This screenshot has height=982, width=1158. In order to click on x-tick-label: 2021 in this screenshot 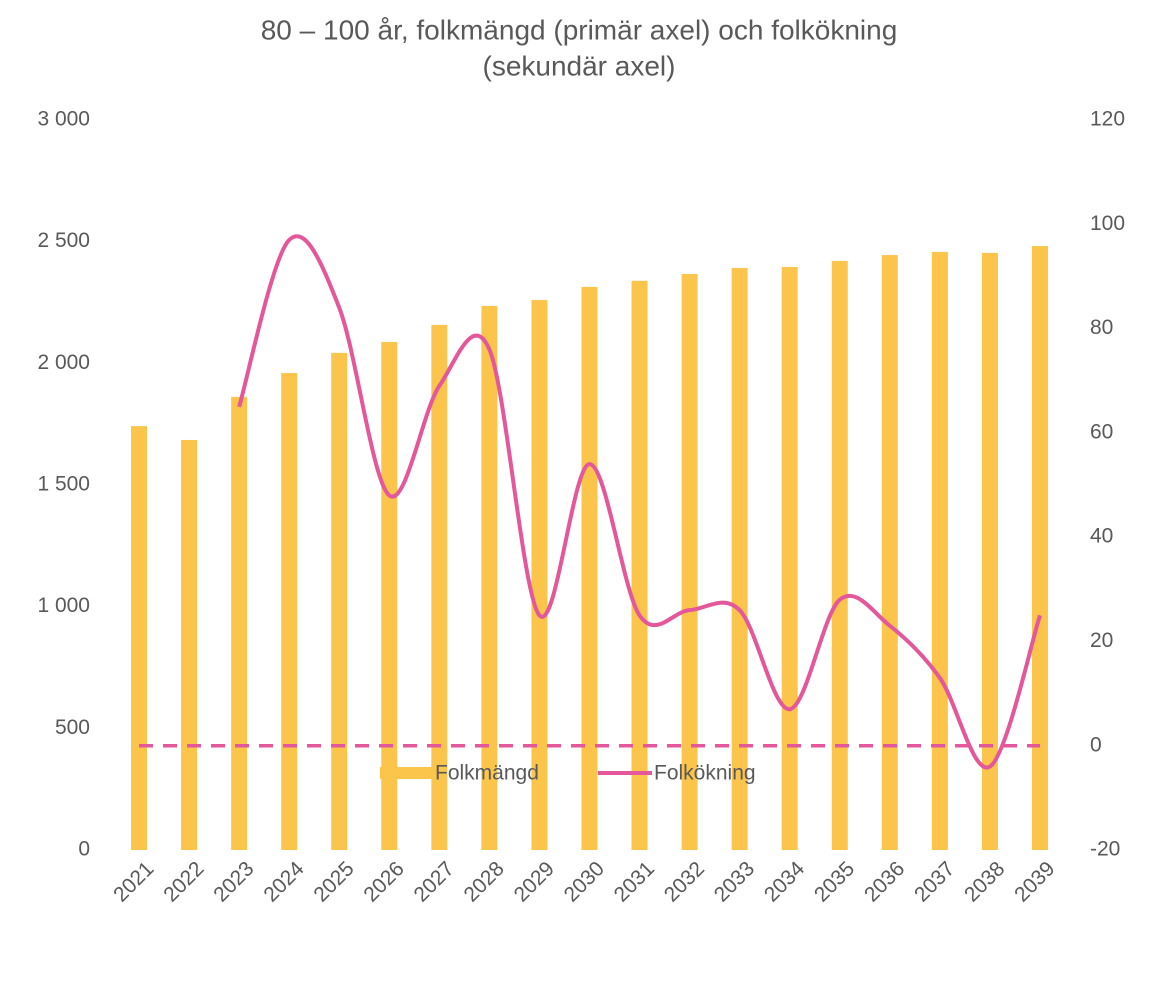, I will do `click(133, 881)`.